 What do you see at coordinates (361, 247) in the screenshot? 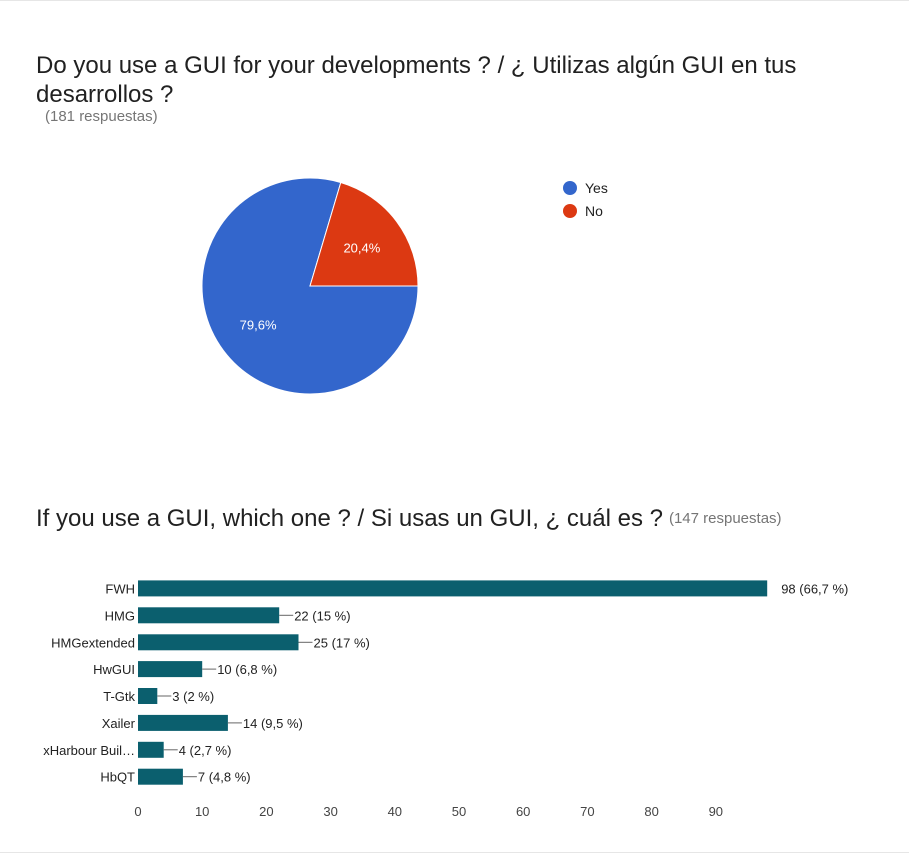
I see `pie-slice-label-no: 20,4%` at bounding box center [361, 247].